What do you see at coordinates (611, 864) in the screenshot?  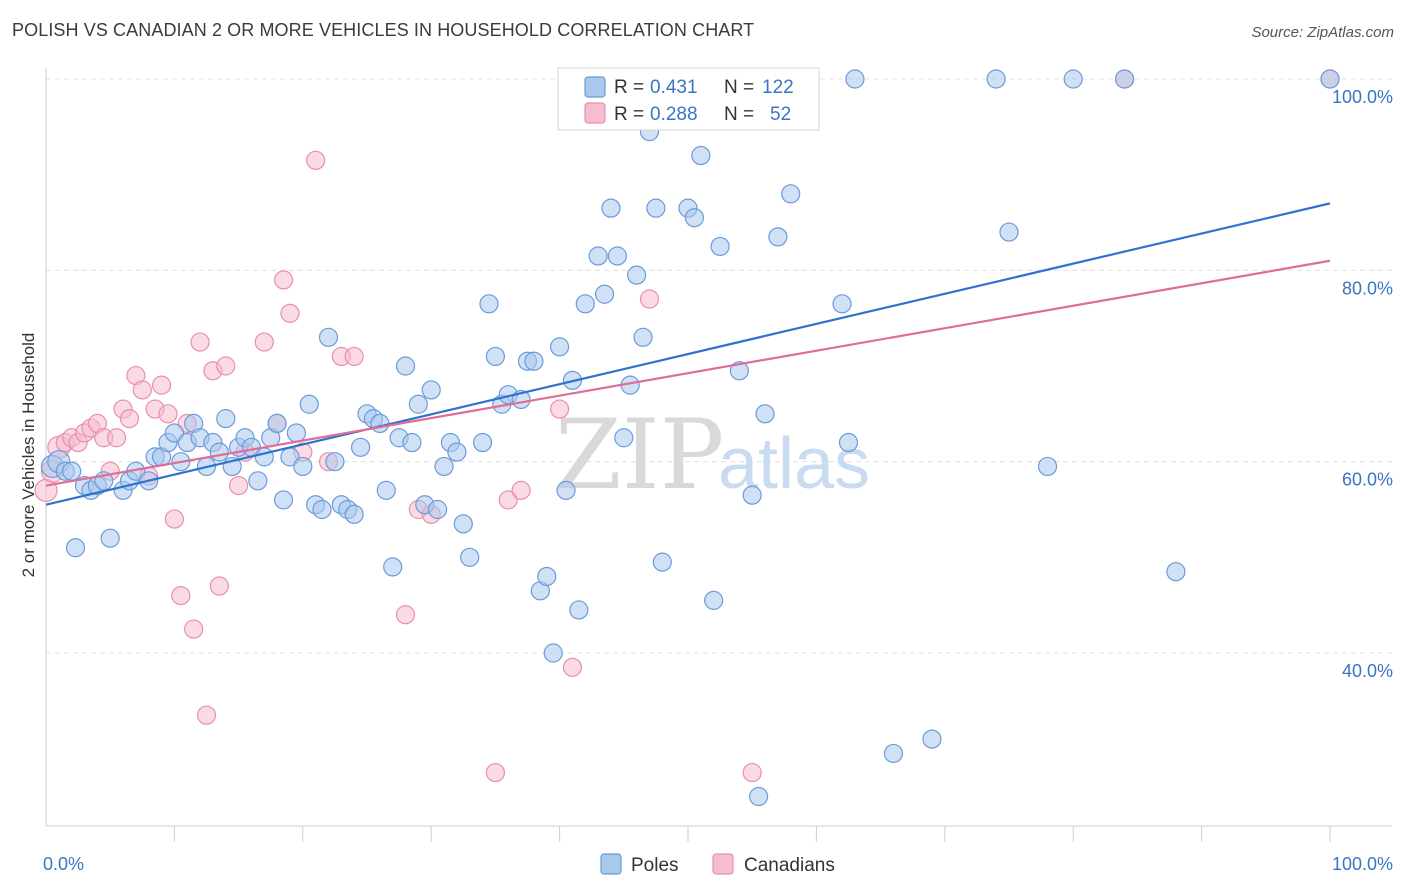 I see `bottom-legend-swatch-poles` at bounding box center [611, 864].